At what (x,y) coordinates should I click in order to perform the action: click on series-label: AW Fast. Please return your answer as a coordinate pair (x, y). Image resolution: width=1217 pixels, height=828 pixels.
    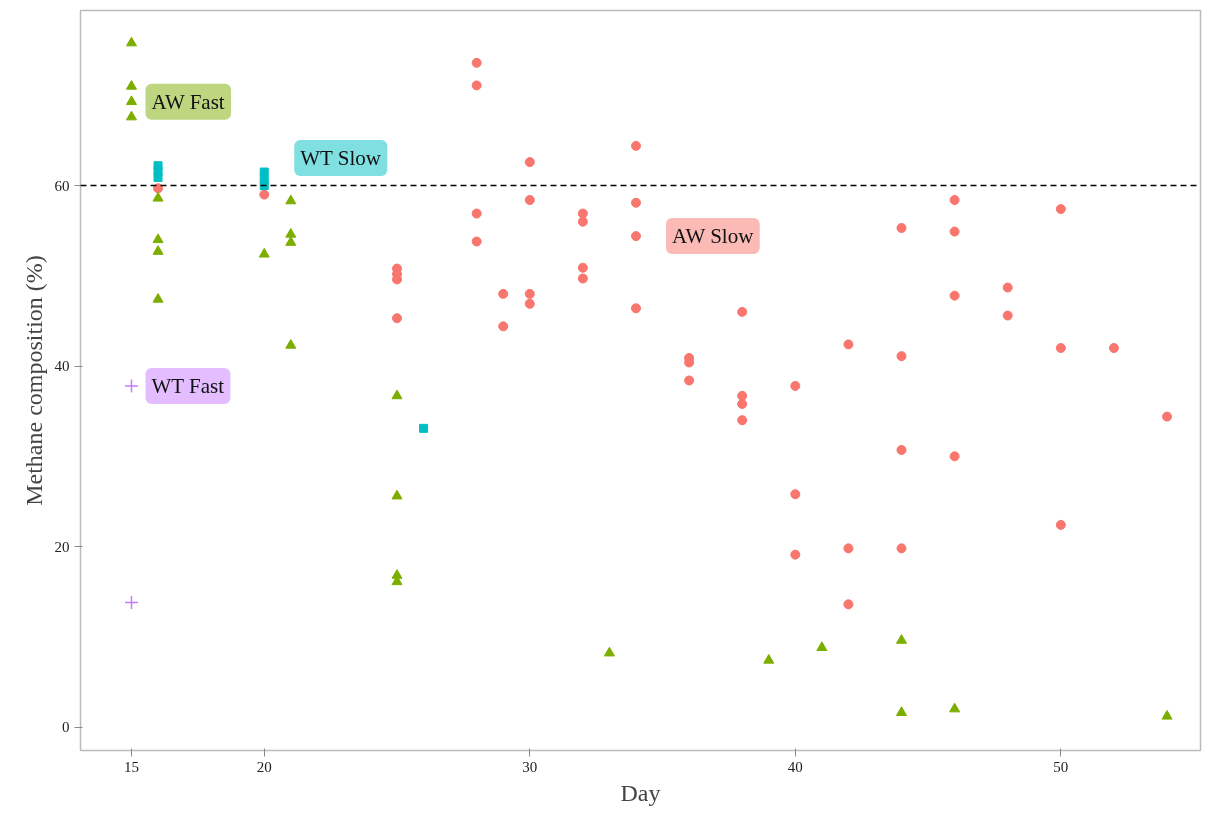
    Looking at the image, I should click on (188, 101).